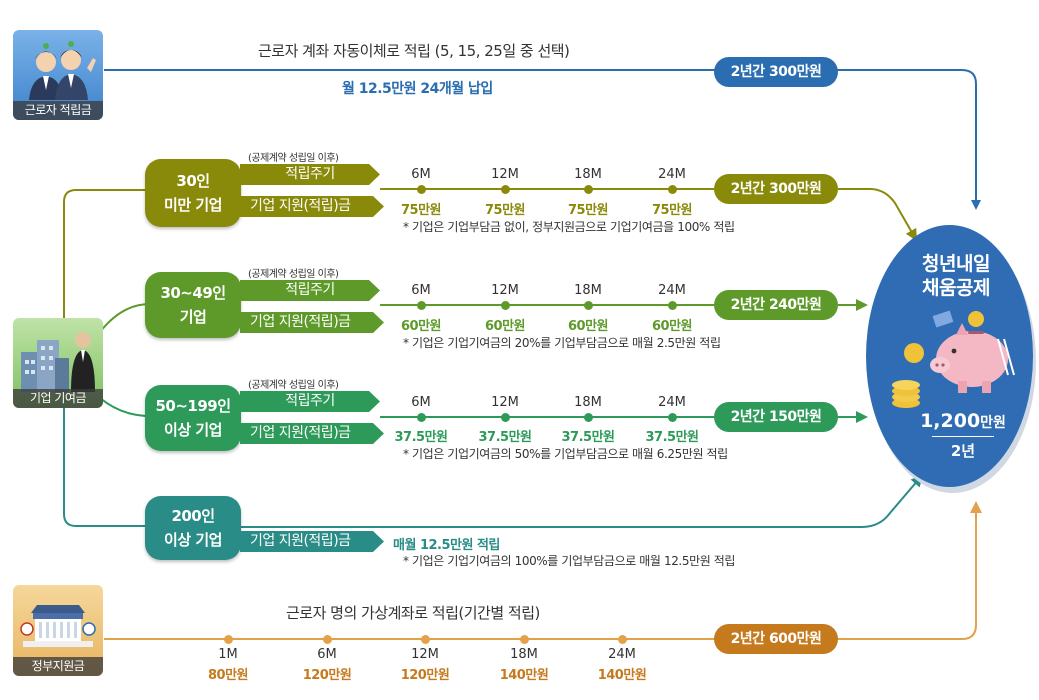 This screenshot has height=700, width=1039. I want to click on result-period: 2년, so click(963, 451).